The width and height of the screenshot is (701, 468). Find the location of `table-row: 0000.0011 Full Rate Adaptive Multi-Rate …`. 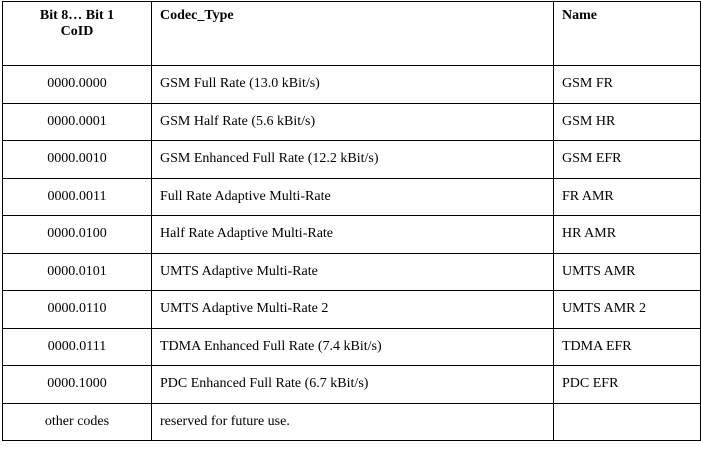

table-row: 0000.0011 Full Rate Adaptive Multi-Rate … is located at coordinates (351, 196).